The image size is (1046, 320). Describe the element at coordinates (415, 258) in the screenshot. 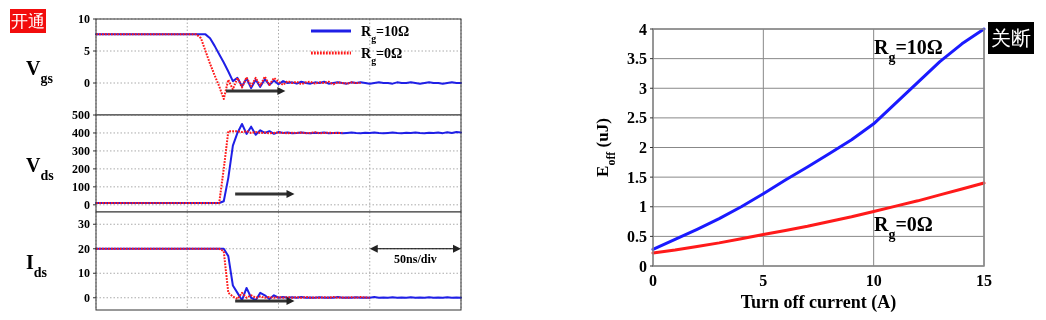

I see `annotation: 50ns/div` at that location.